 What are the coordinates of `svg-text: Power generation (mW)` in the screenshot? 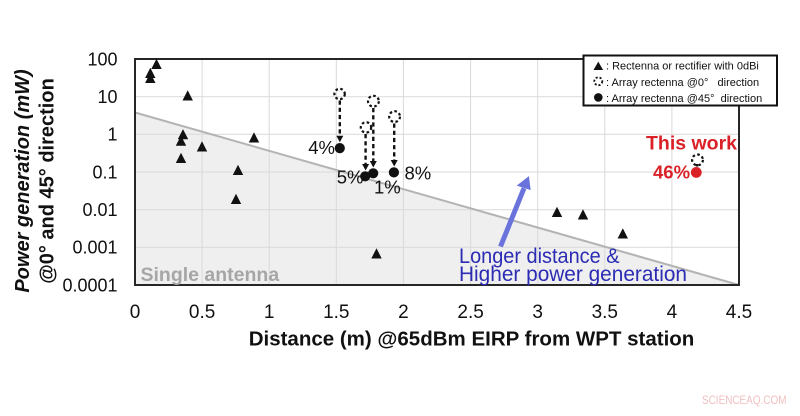 It's located at (23, 181).